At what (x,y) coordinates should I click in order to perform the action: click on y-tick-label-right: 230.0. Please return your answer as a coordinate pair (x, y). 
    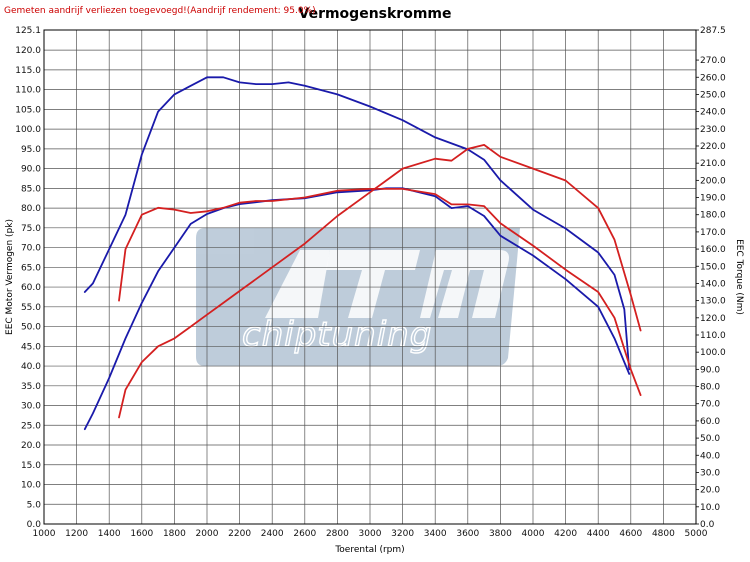
    Looking at the image, I should click on (713, 130).